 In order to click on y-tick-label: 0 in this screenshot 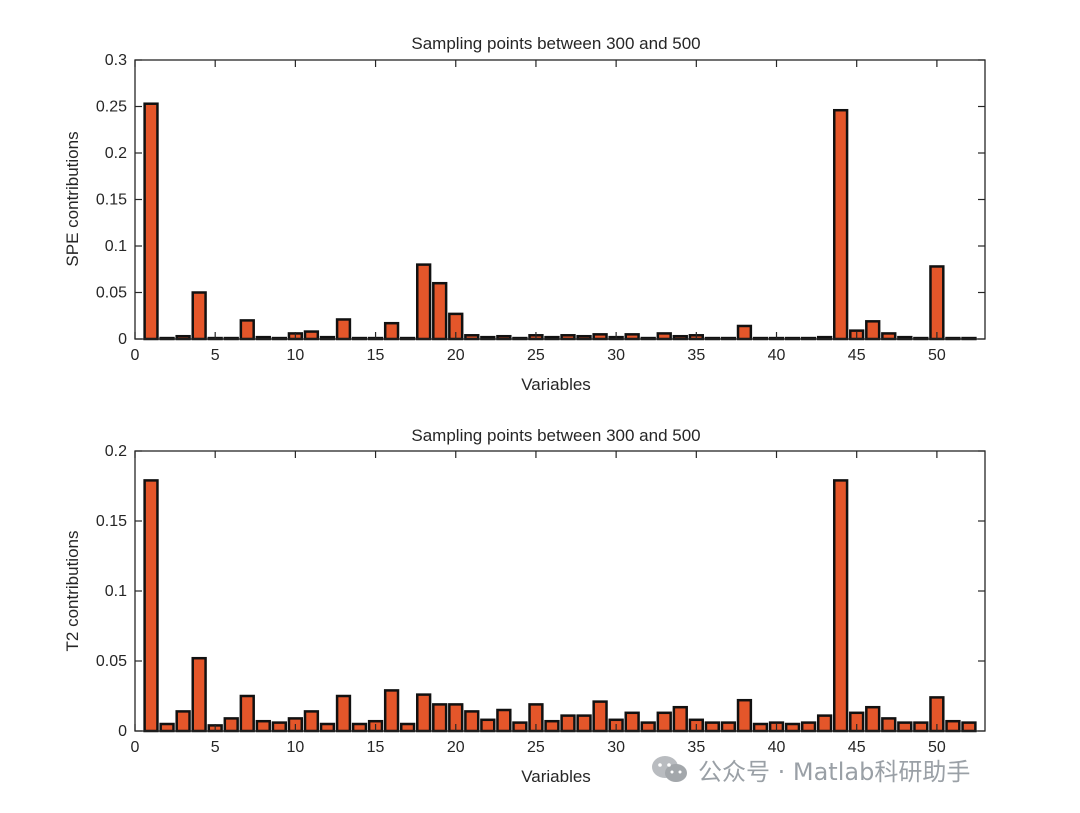, I will do `click(122, 339)`.